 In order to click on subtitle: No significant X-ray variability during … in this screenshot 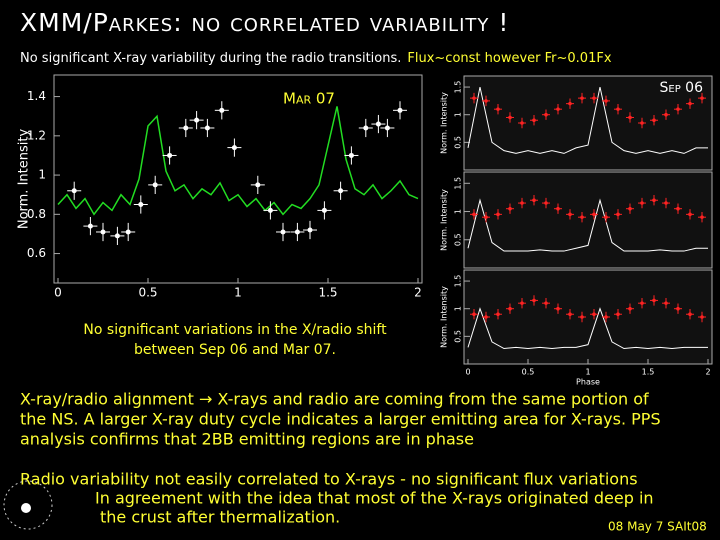, I will do `click(316, 58)`.